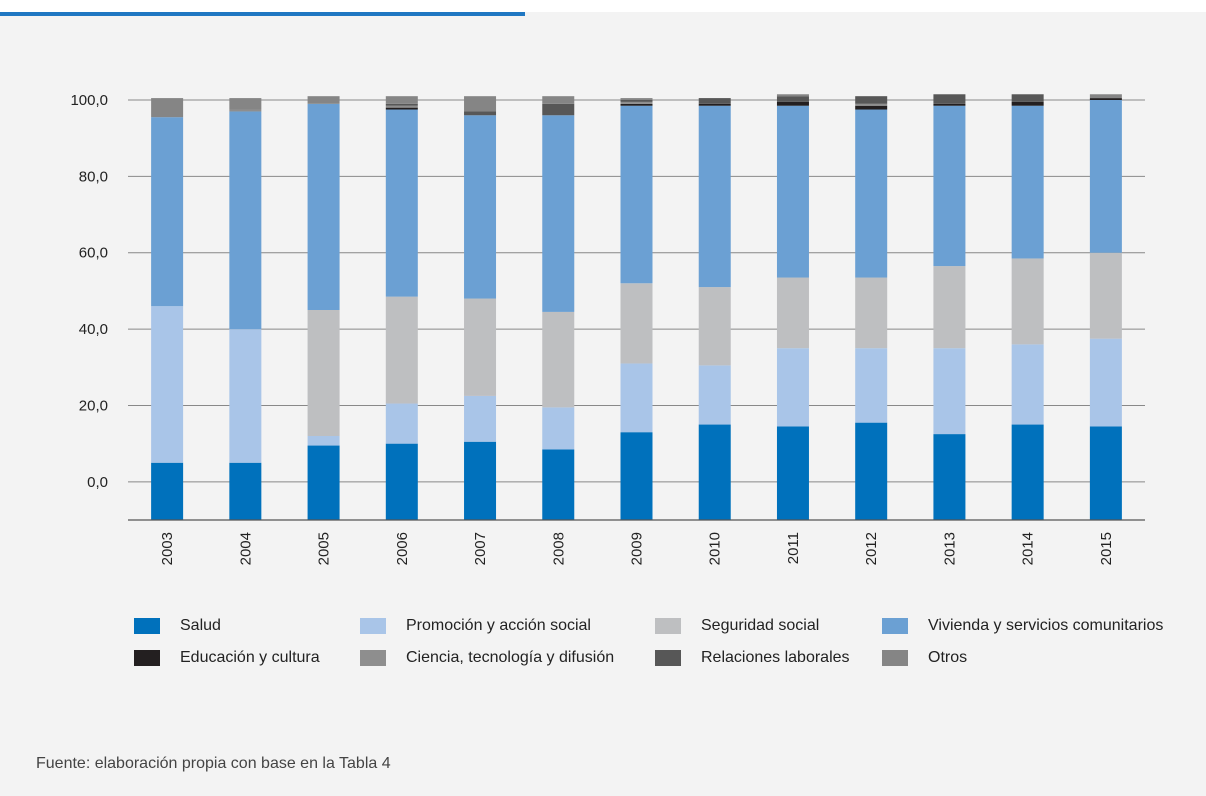 The image size is (1206, 796). Describe the element at coordinates (89, 100) in the screenshot. I see `y-tick-label: 100,0` at that location.